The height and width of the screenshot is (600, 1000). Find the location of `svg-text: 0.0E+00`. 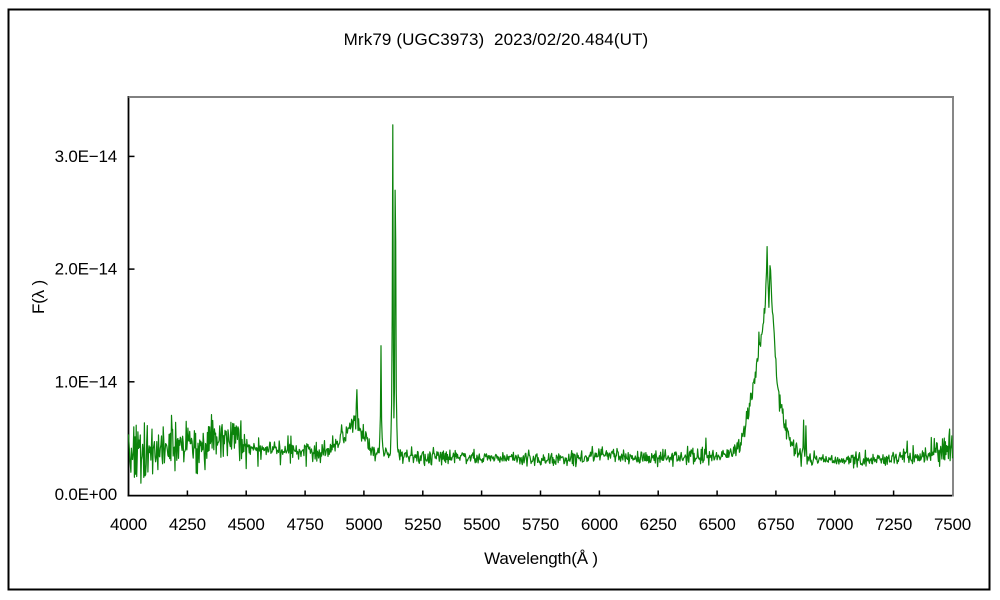

svg-text: 0.0E+00 is located at coordinates (86, 494).